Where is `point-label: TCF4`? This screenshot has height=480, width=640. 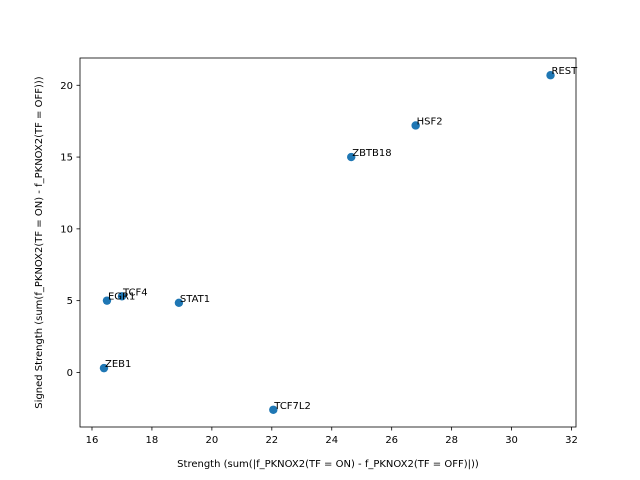 point-label: TCF4 is located at coordinates (135, 292).